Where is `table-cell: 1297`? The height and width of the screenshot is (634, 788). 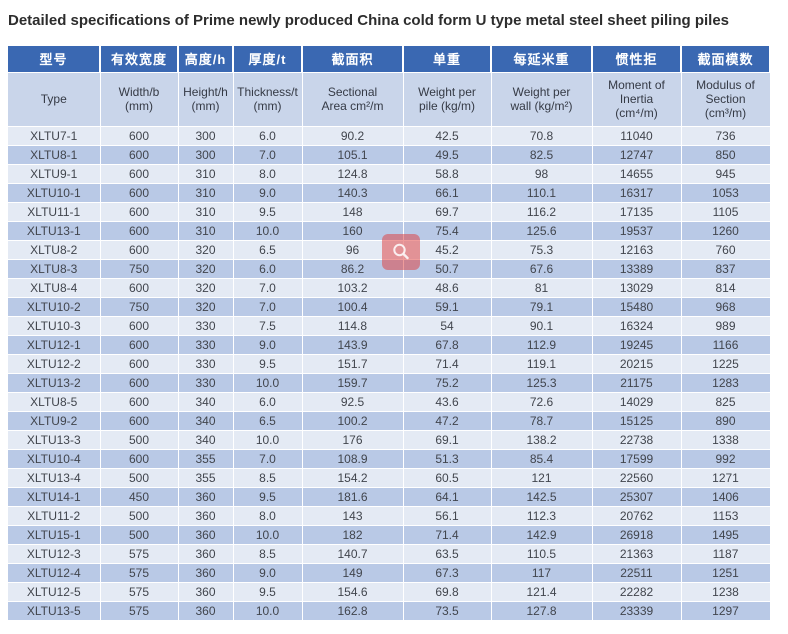 table-cell: 1297 is located at coordinates (726, 611).